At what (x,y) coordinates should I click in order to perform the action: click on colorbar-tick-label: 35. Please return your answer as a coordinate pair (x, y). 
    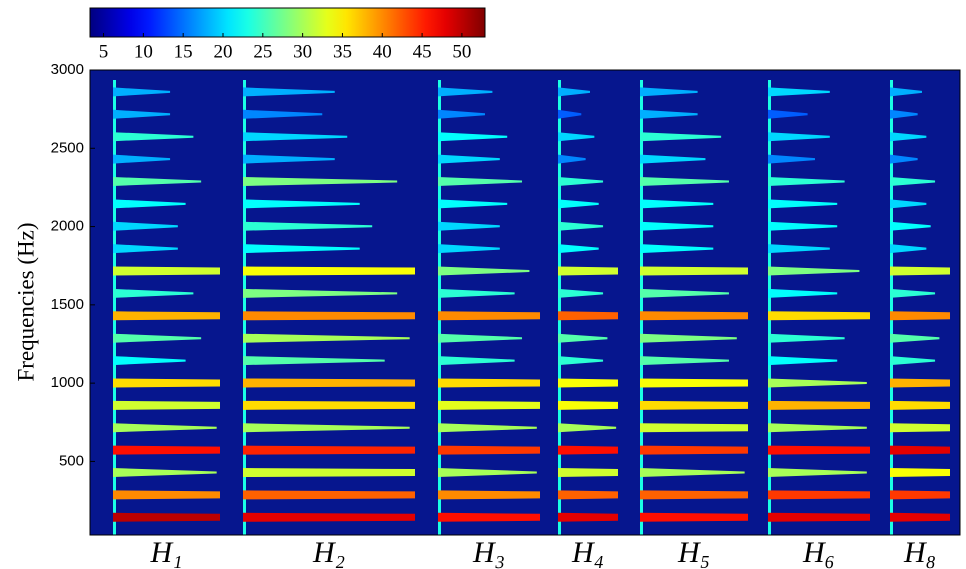
    Looking at the image, I should click on (342, 51).